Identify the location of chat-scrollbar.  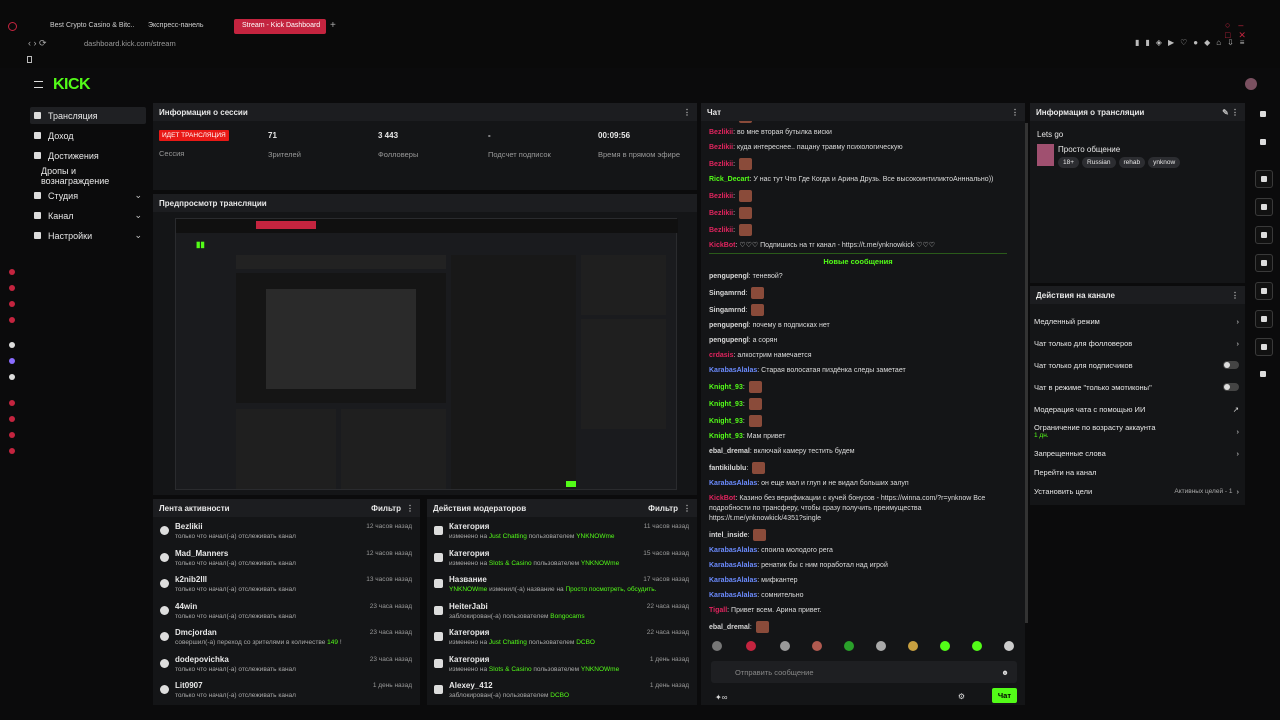
(1026, 373).